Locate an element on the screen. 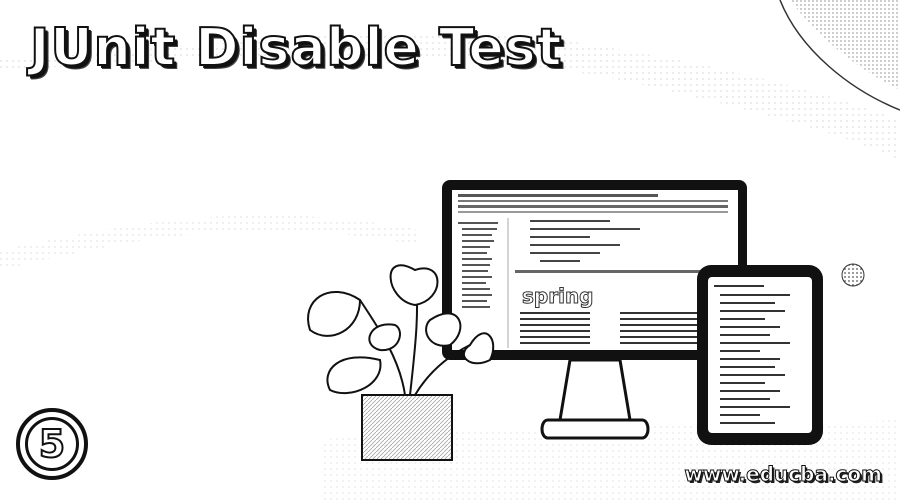  page-title: JUnit Disable Test is located at coordinates (296, 48).